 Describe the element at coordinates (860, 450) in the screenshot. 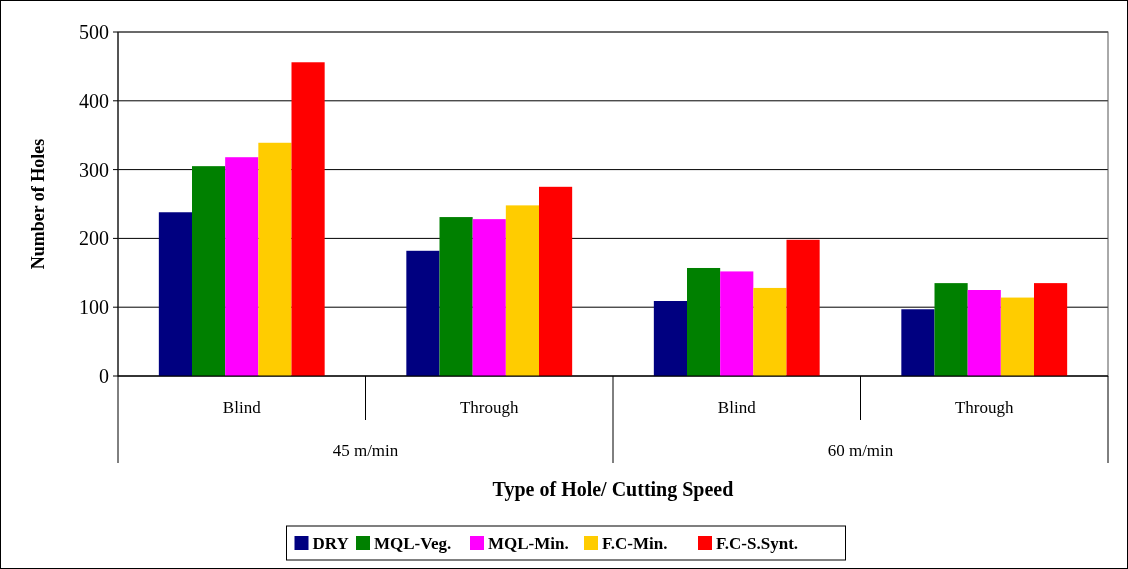

I see `text: 60 m/min` at that location.